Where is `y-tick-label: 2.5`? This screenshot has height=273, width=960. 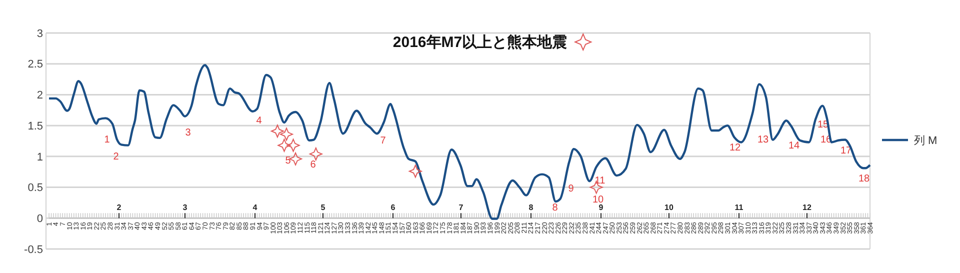 y-tick-label: 2.5 is located at coordinates (35, 64).